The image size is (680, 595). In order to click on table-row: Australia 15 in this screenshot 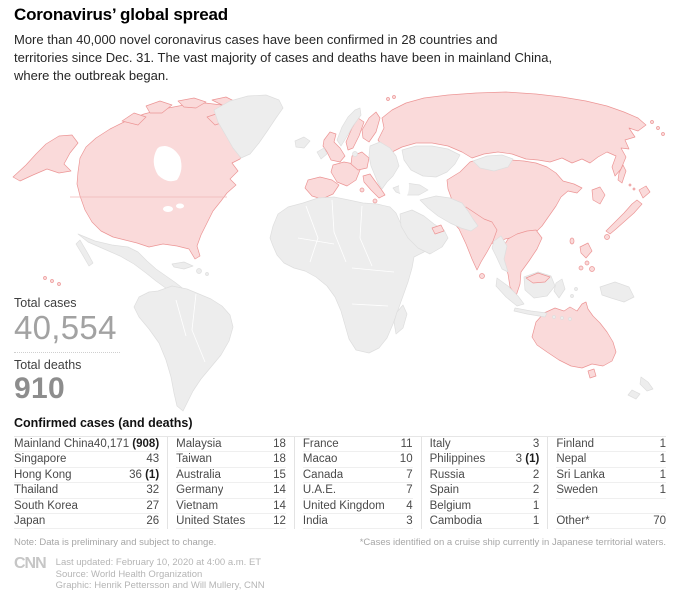, I will do `click(231, 476)`.